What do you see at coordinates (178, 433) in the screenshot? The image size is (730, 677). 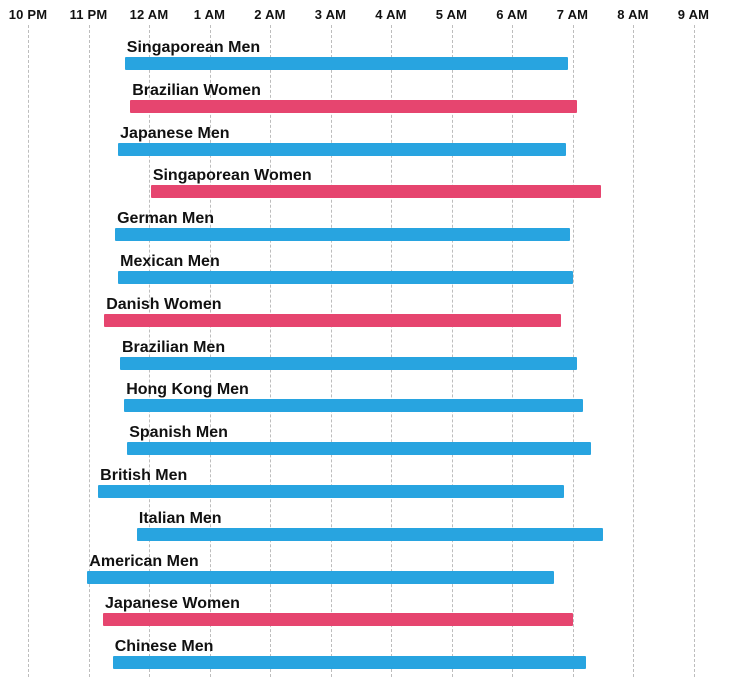 I see `row-label-spanish-men: Spanish Men` at bounding box center [178, 433].